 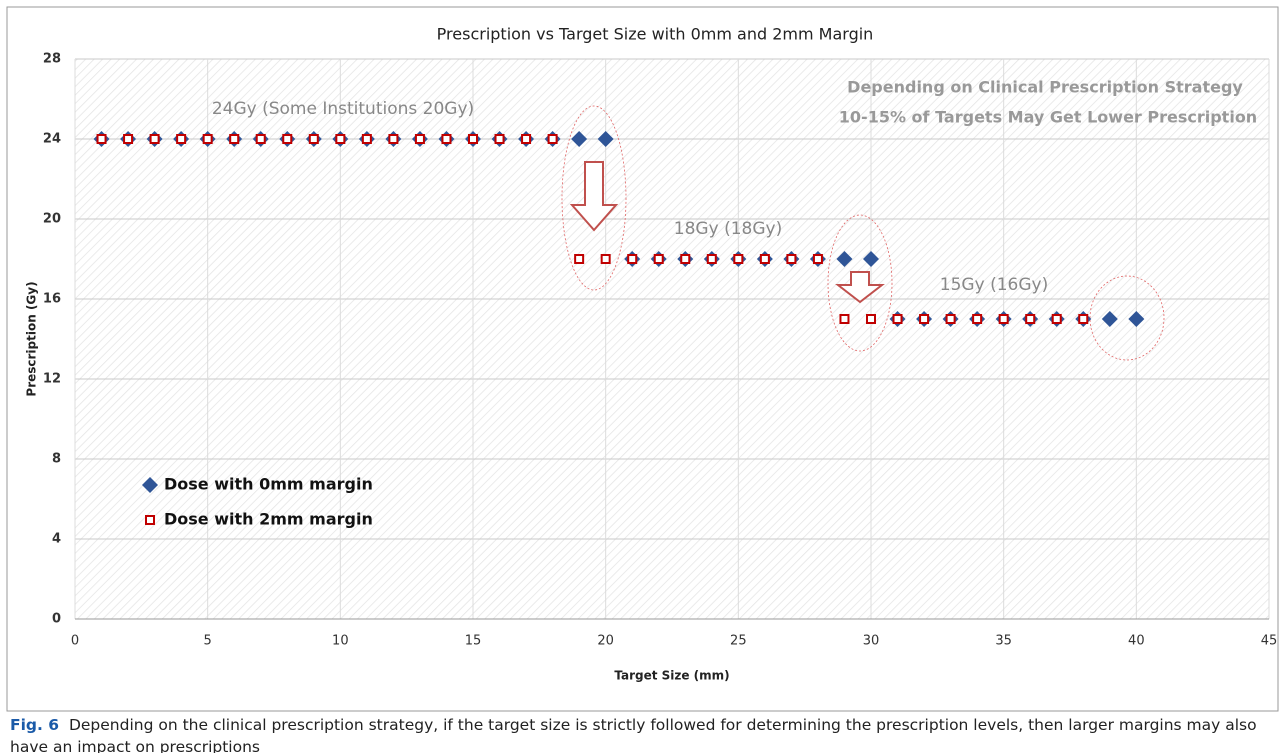 What do you see at coordinates (52, 219) in the screenshot?
I see `y-tick-label: 20` at bounding box center [52, 219].